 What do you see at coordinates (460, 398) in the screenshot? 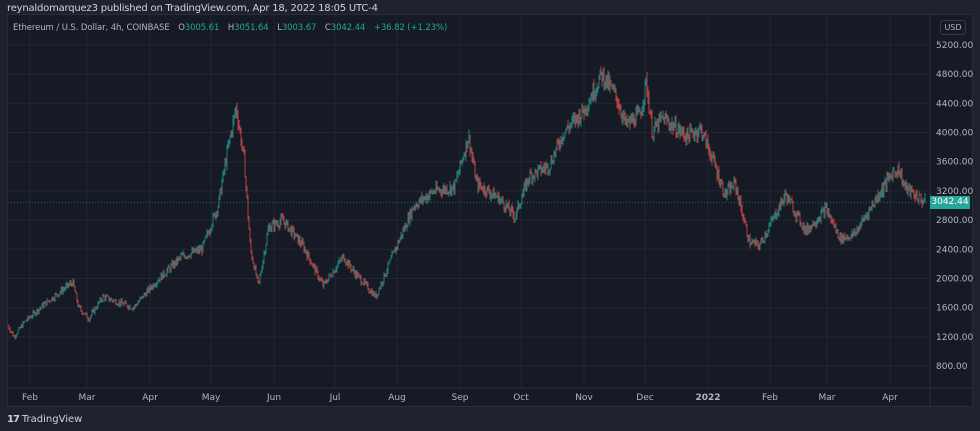
I see `time-tick-label: Sep` at bounding box center [460, 398].